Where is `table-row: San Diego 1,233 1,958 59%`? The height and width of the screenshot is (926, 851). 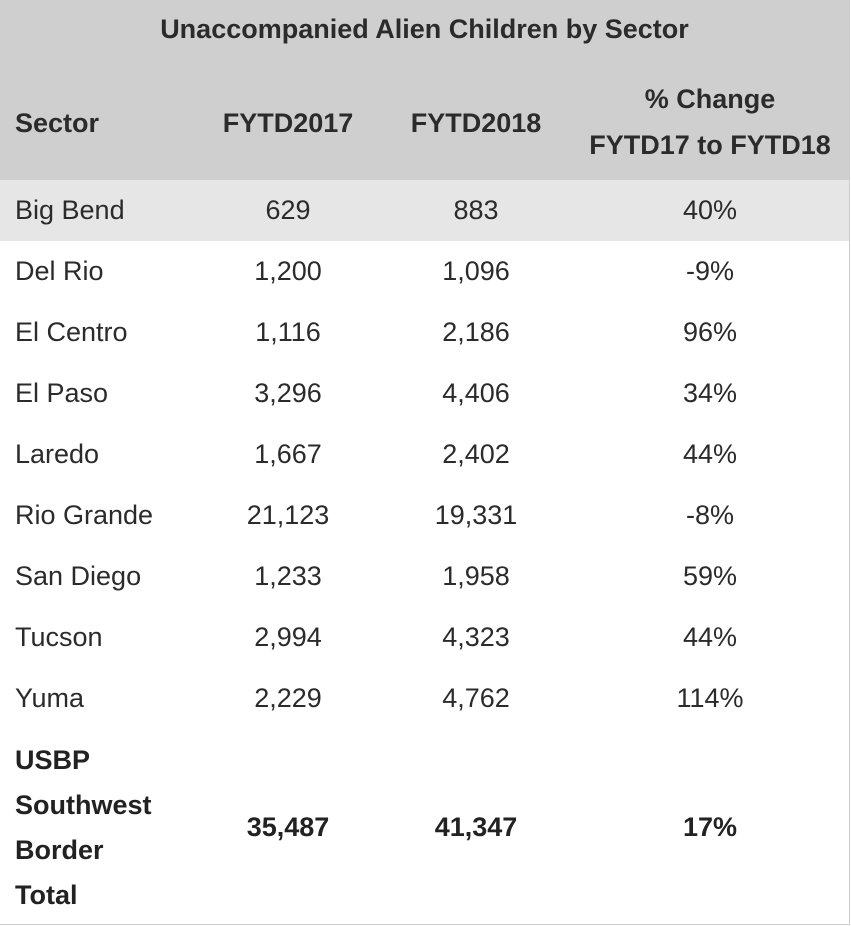 table-row: San Diego 1,233 1,958 59% is located at coordinates (424, 576).